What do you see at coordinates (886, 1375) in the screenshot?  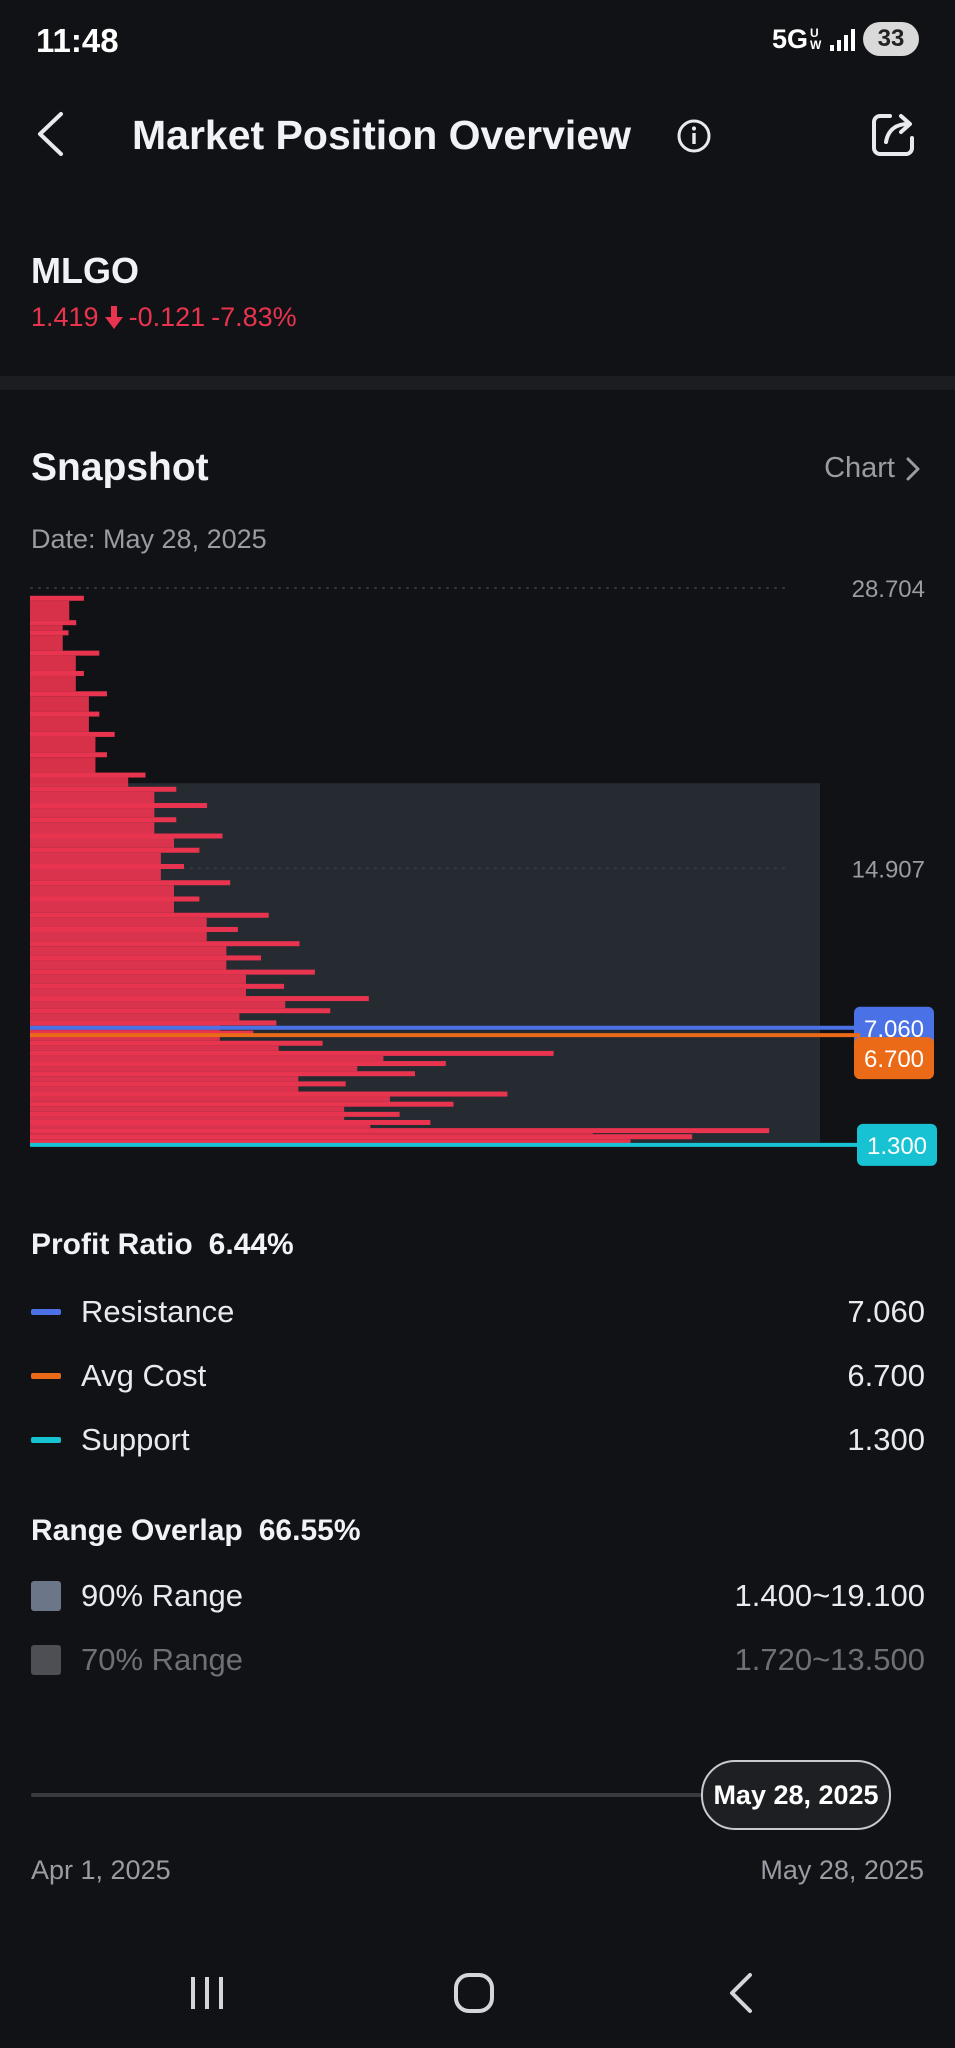 I see `legend-value: 6.700` at bounding box center [886, 1375].